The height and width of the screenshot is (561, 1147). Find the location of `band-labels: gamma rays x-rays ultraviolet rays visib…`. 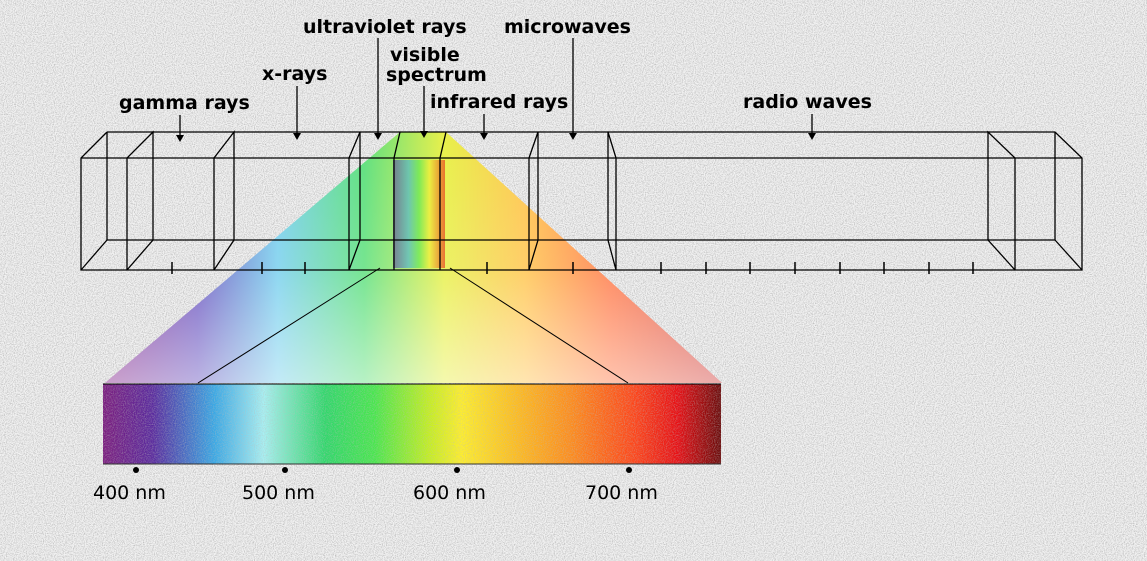

band-labels: gamma rays x-rays ultraviolet rays visib… is located at coordinates (495, 65).